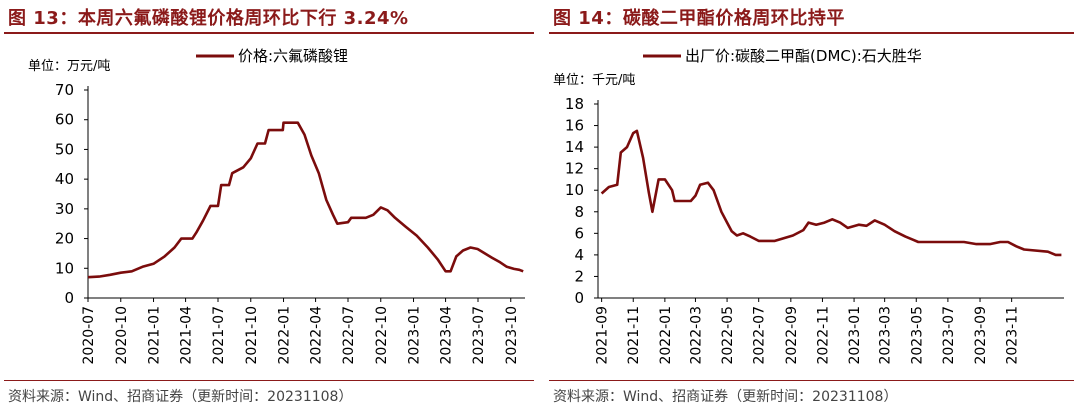  I want to click on x-tick-label: 2020-07, so click(89, 335).